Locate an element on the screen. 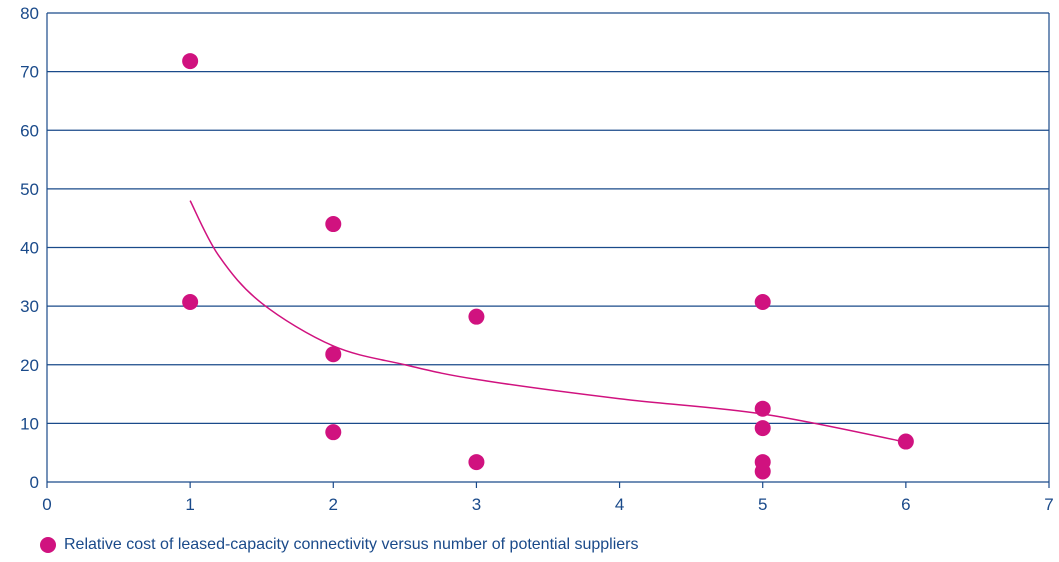 The image size is (1059, 562). y-tick-label: 40 is located at coordinates (29, 248).